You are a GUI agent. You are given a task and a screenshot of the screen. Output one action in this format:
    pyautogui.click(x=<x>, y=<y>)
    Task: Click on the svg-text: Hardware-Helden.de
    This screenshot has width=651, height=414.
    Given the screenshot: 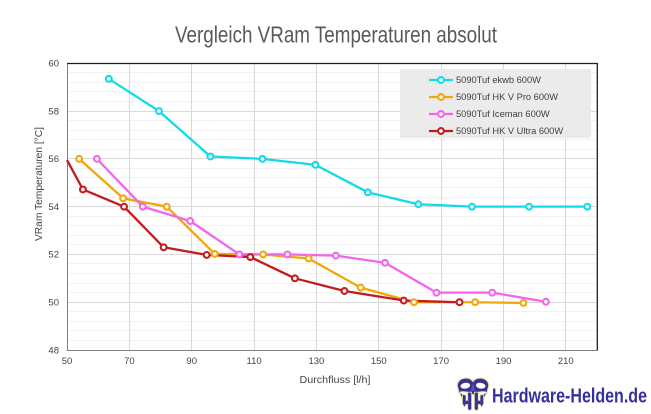 What is the action you would take?
    pyautogui.click(x=569, y=396)
    